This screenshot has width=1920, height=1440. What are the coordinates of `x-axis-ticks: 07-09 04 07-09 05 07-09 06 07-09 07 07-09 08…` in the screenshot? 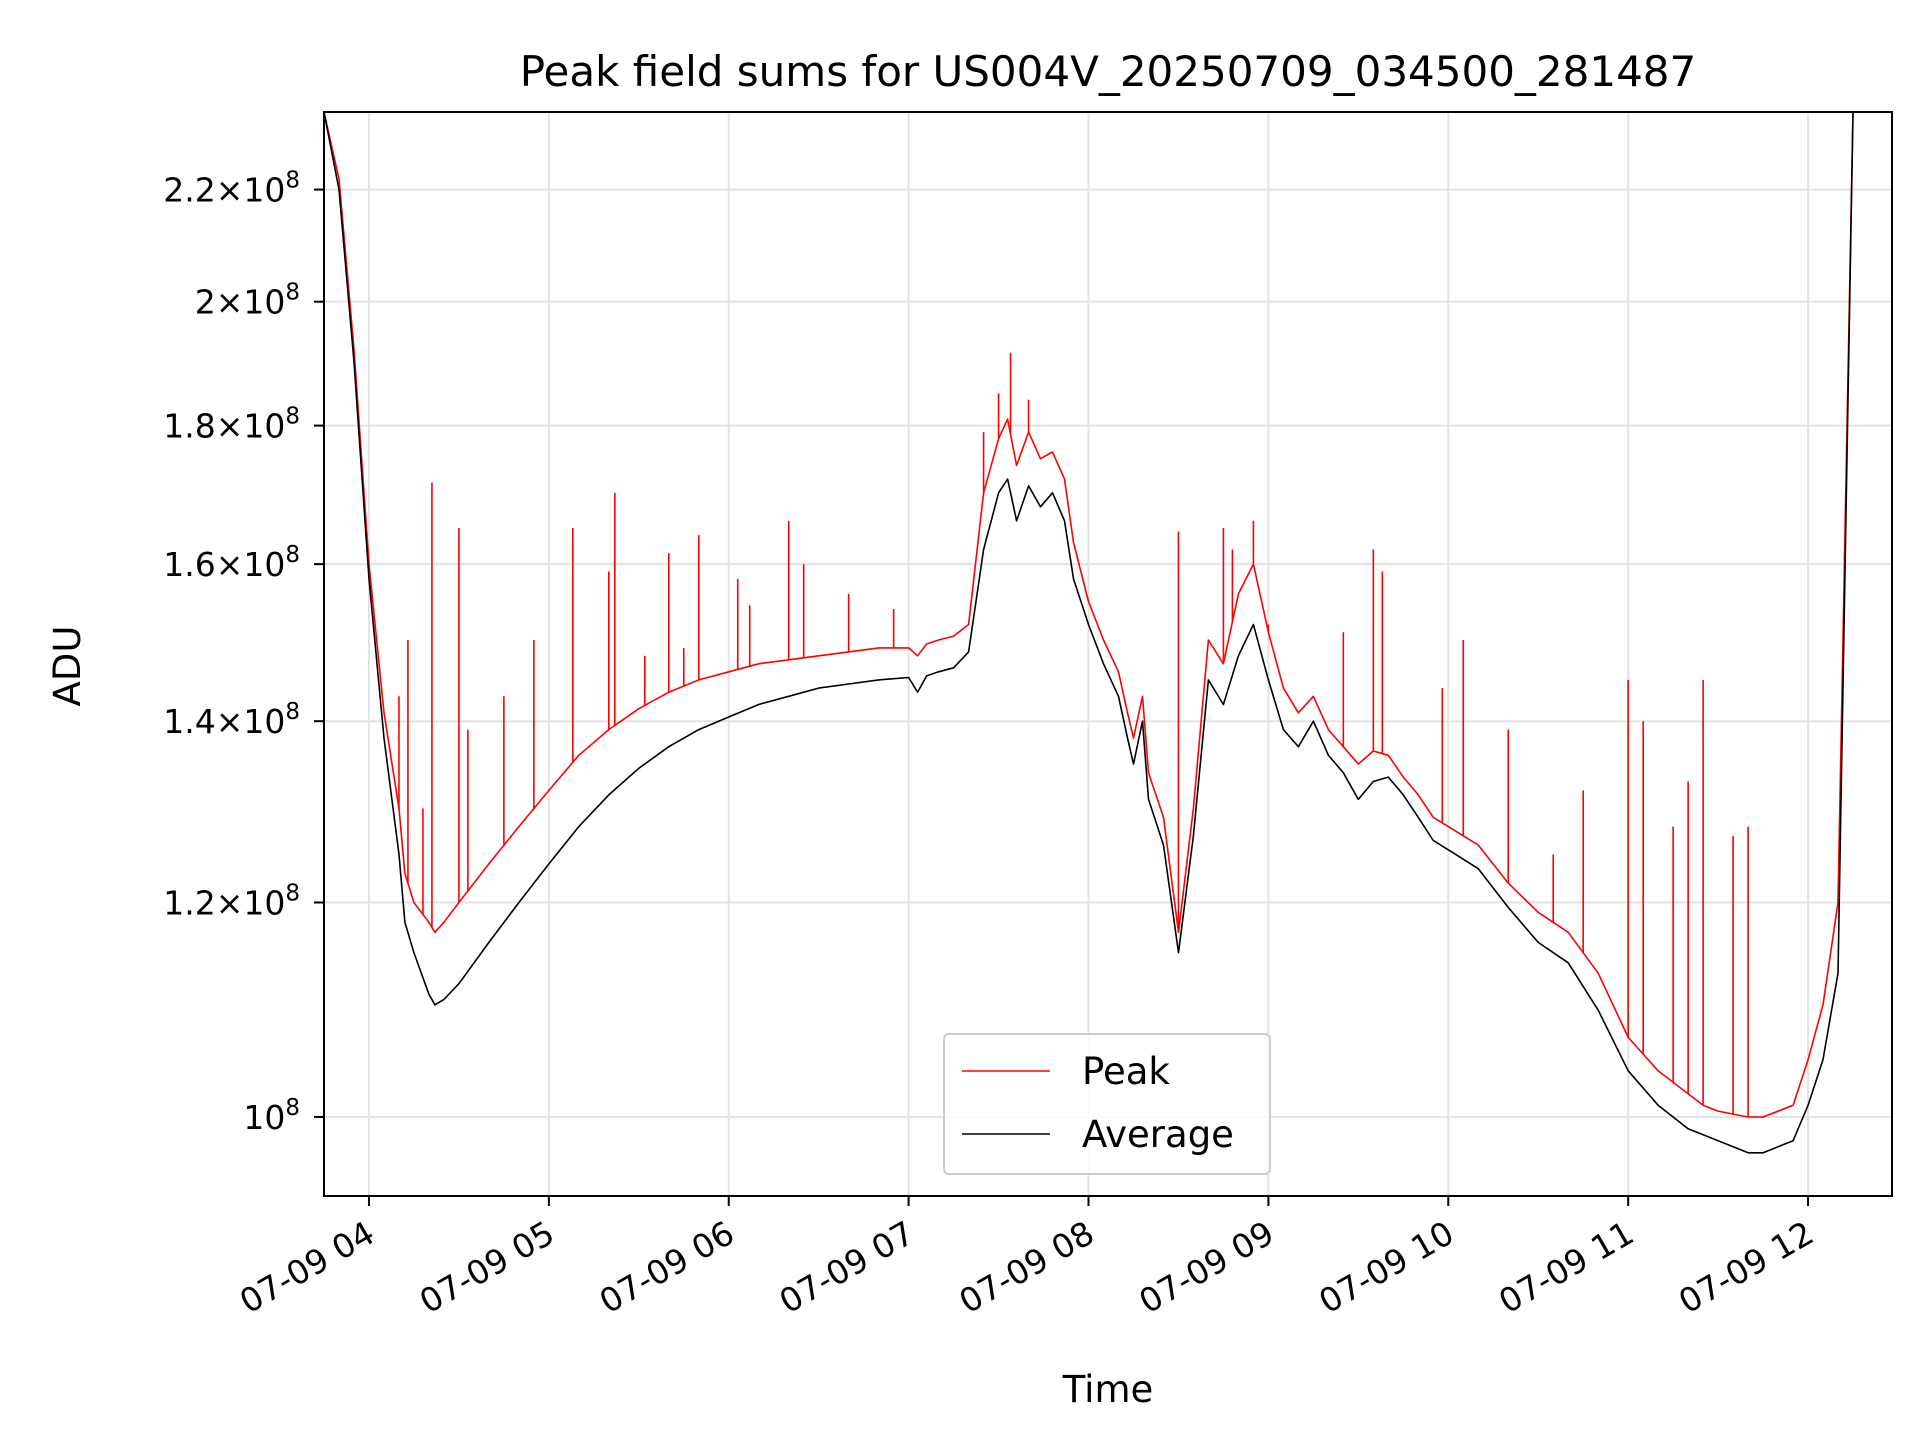 It's located at (1026, 1258).